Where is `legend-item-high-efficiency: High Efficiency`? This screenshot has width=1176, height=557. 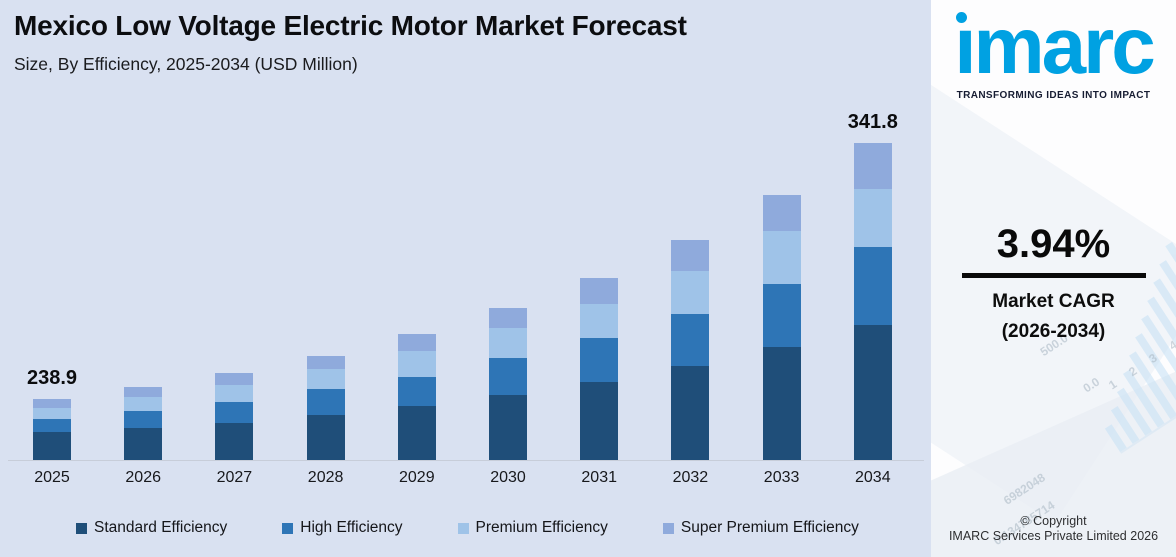
legend-item-high-efficiency: High Efficiency is located at coordinates (342, 528).